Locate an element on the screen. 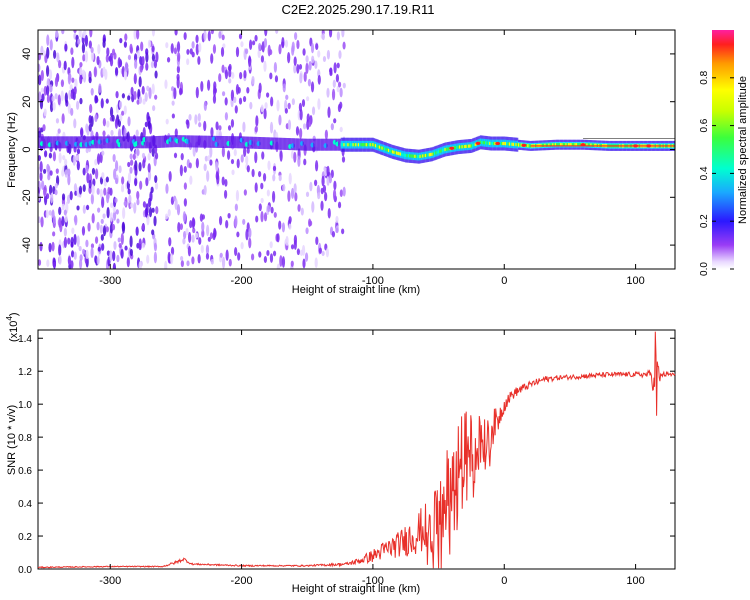 The width and height of the screenshot is (750, 600). snr-y-tick-label: 0.6 is located at coordinates (25, 471).